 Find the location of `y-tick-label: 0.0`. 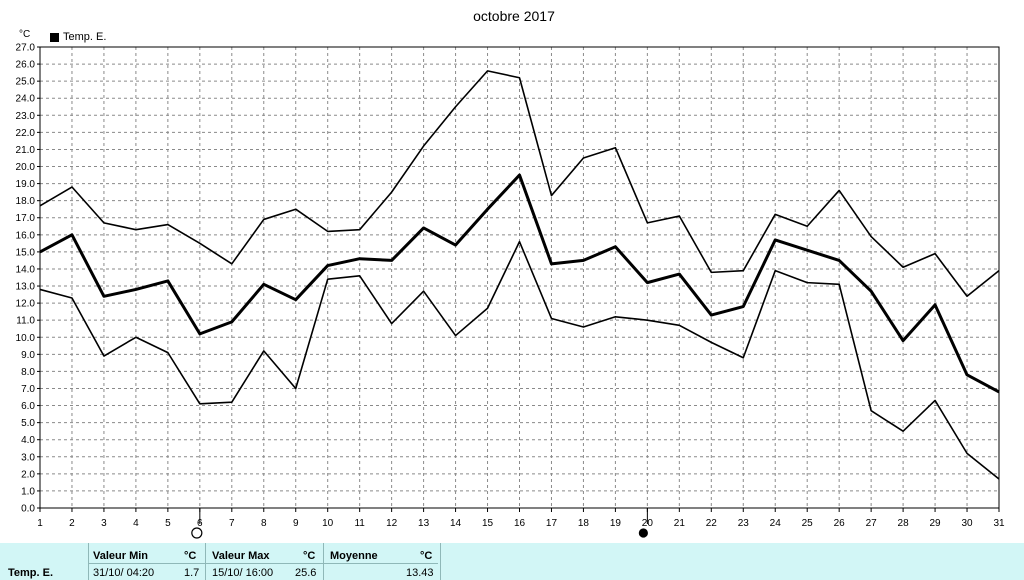

y-tick-label: 0.0 is located at coordinates (28, 509).